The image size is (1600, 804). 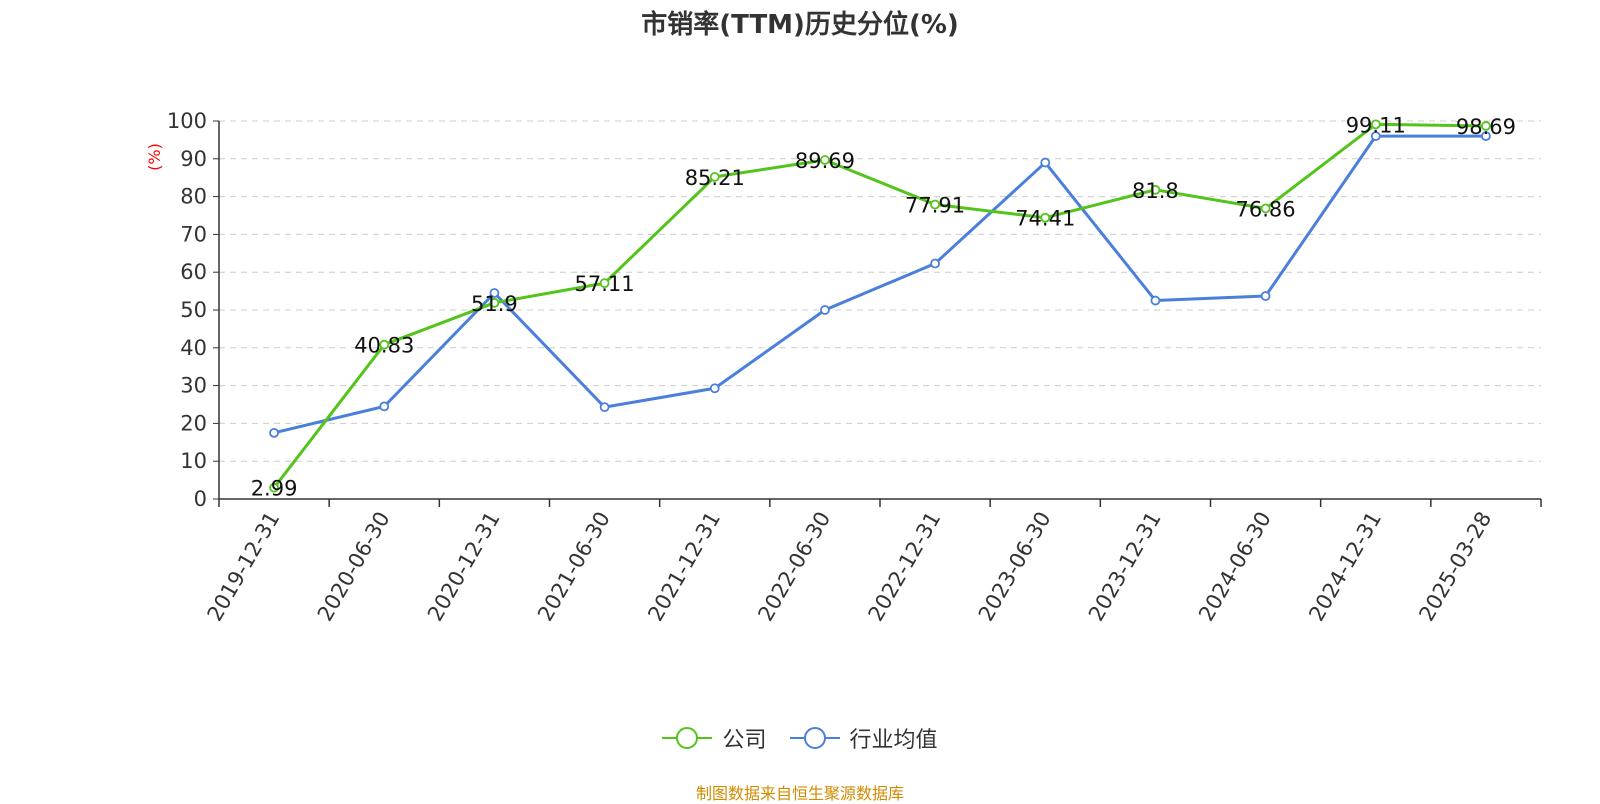 I want to click on y-tick-label: 100, so click(x=187, y=121).